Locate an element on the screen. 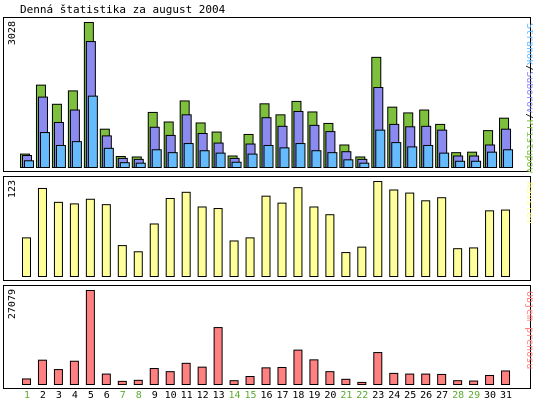 This screenshot has width=533, height=405. x-tick-label-day-6: 6 is located at coordinates (107, 395).